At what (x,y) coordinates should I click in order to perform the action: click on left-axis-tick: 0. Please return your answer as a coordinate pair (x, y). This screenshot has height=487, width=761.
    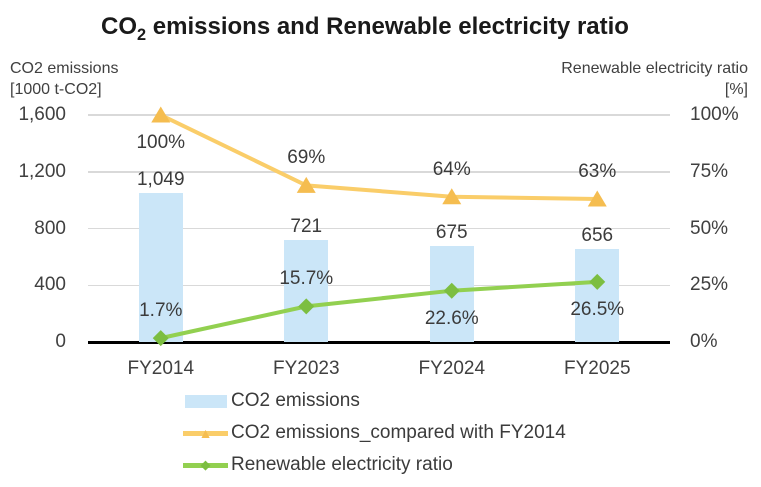
    Looking at the image, I should click on (60, 341).